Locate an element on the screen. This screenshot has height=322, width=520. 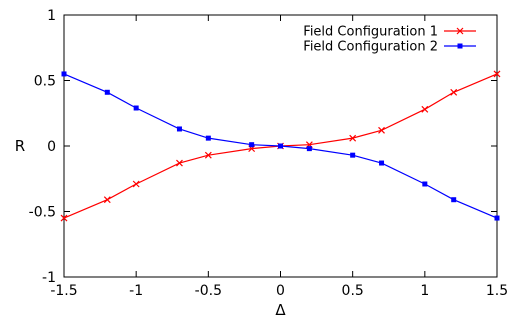
x-tick-label: 0.5 is located at coordinates (353, 291).